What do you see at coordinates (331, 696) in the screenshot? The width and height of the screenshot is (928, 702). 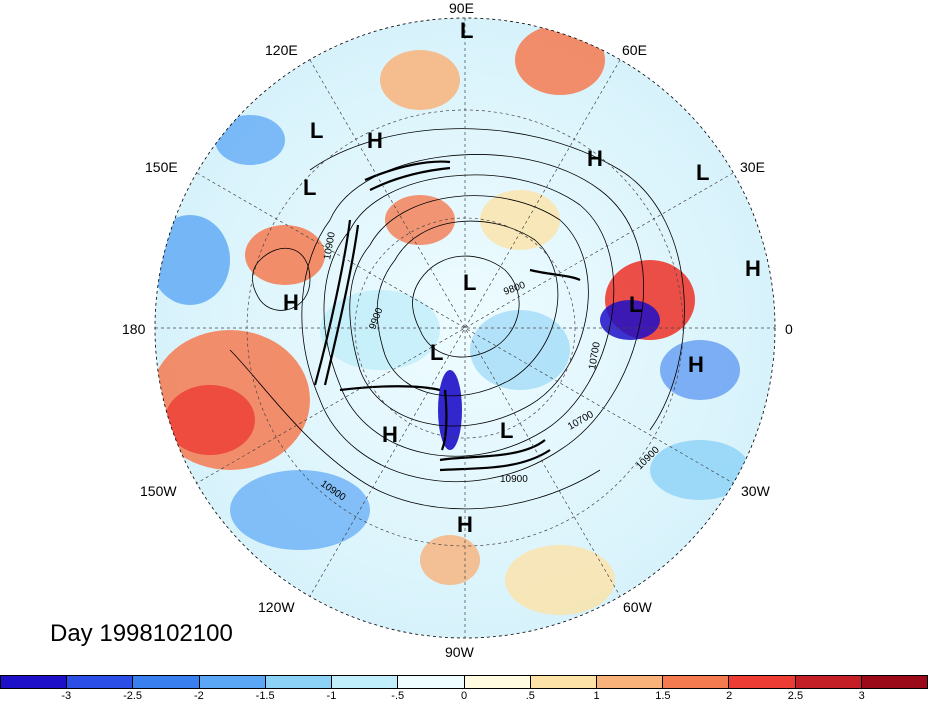 I see `colorbar-tick-label: -1` at bounding box center [331, 696].